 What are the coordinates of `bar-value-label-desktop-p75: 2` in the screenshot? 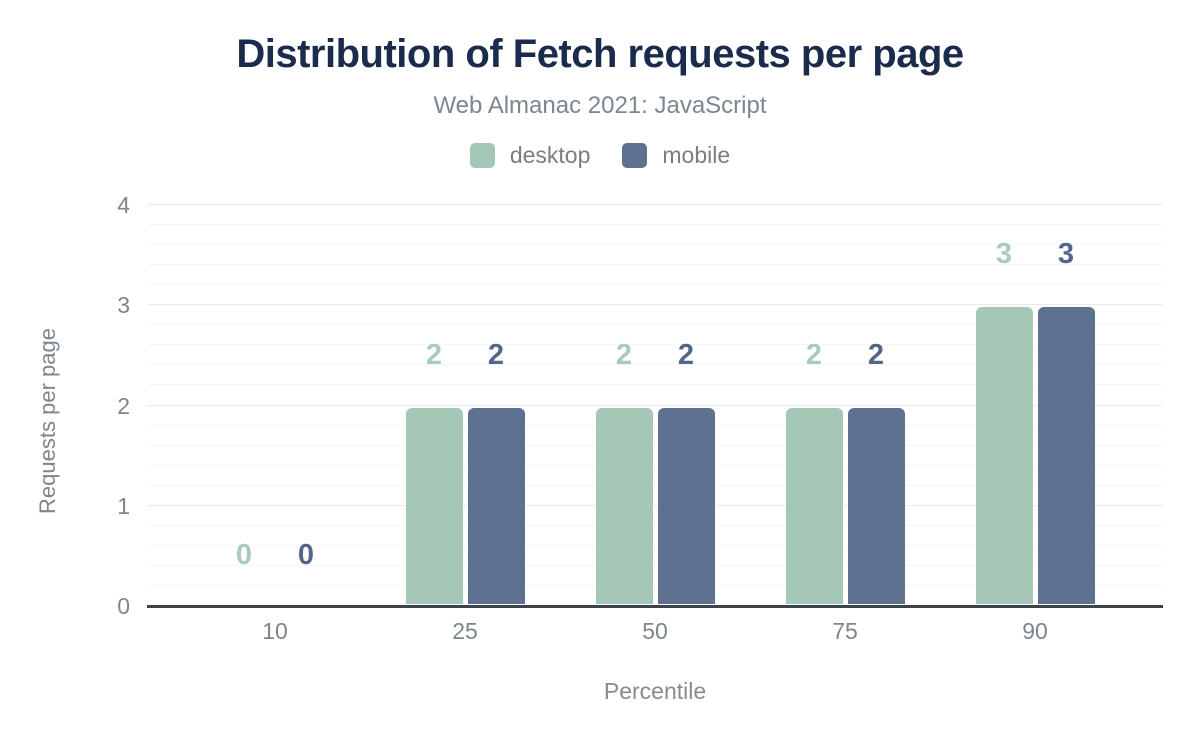 It's located at (814, 354).